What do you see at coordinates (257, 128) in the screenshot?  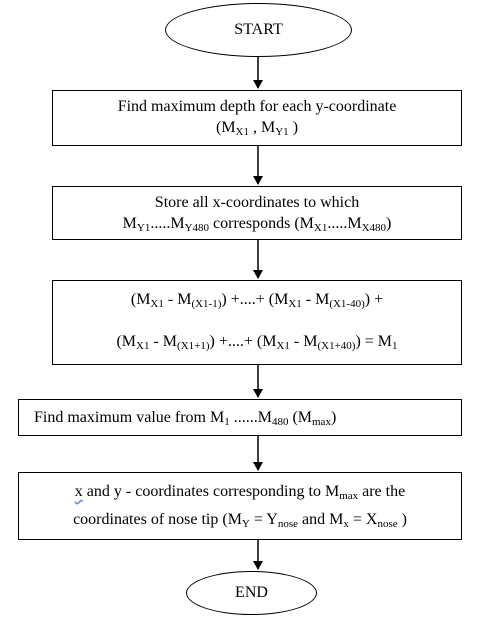 I see `step1-line2: (MX1 , MY1 )` at bounding box center [257, 128].